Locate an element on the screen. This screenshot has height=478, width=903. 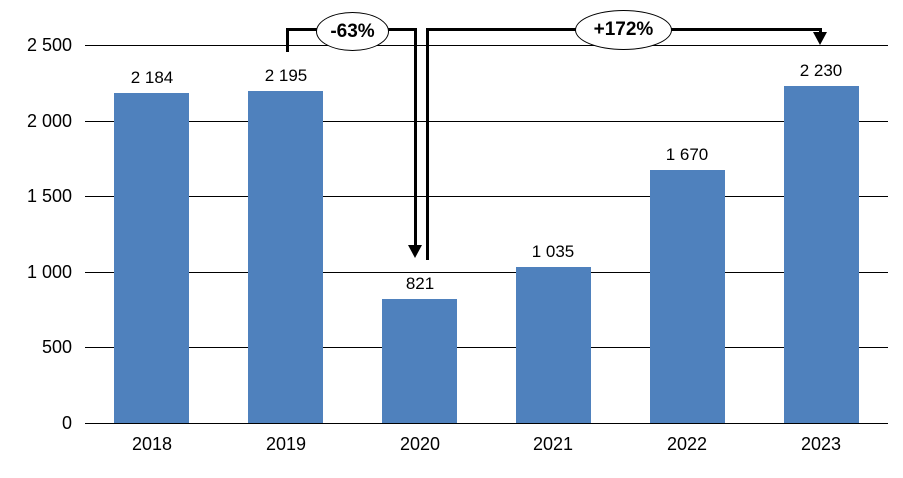
x-tick-label: 2023 is located at coordinates (821, 444).